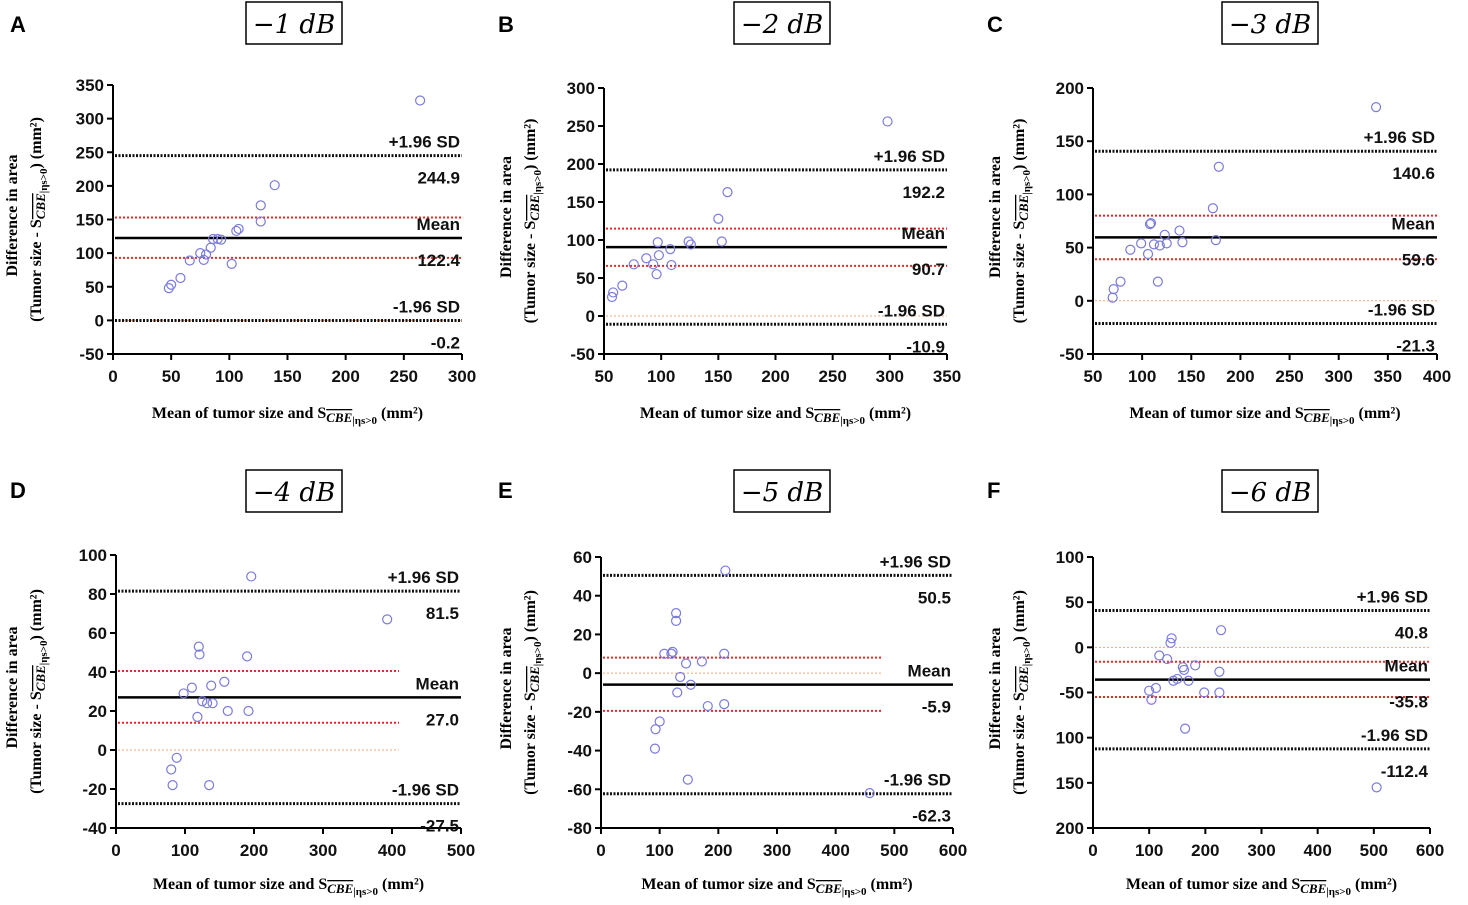 Image resolution: width=1468 pixels, height=905 pixels. What do you see at coordinates (1418, 259) in the screenshot?
I see `mean-value: 59.6` at bounding box center [1418, 259].